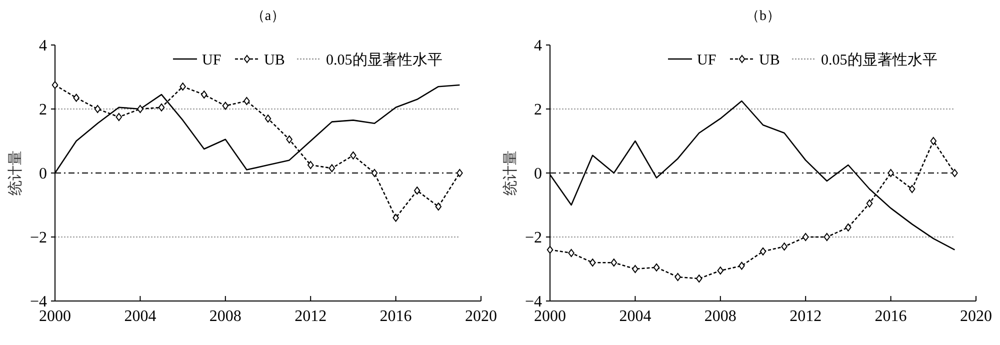 Image resolution: width=1000 pixels, height=345 pixels. Describe the element at coordinates (268, 16) in the screenshot. I see `chart-title: （a）` at that location.